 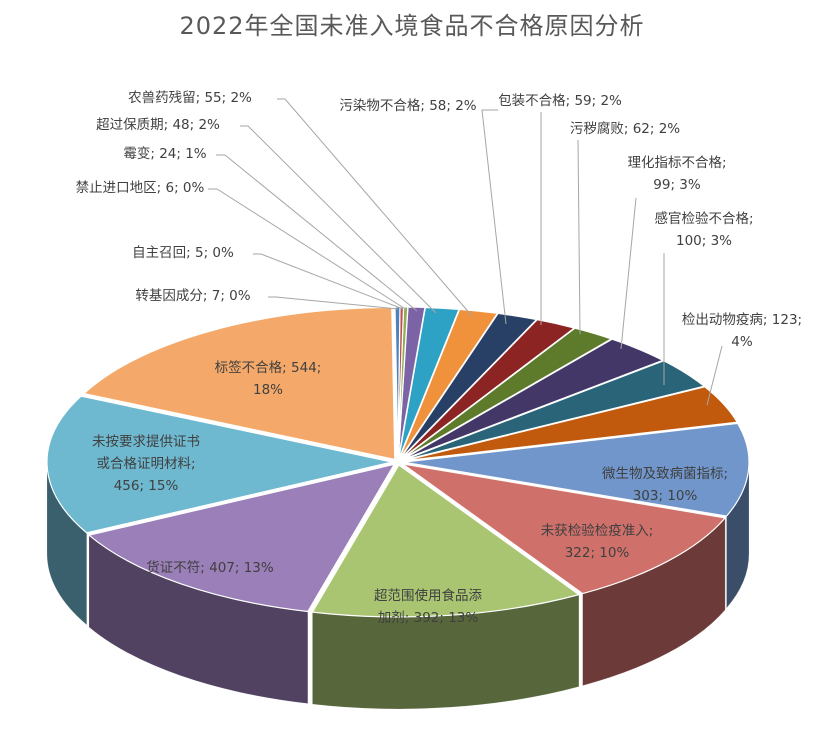 What do you see at coordinates (703, 229) in the screenshot?
I see `data-label-7: 感官检验不合格; 100; 3%` at bounding box center [703, 229].